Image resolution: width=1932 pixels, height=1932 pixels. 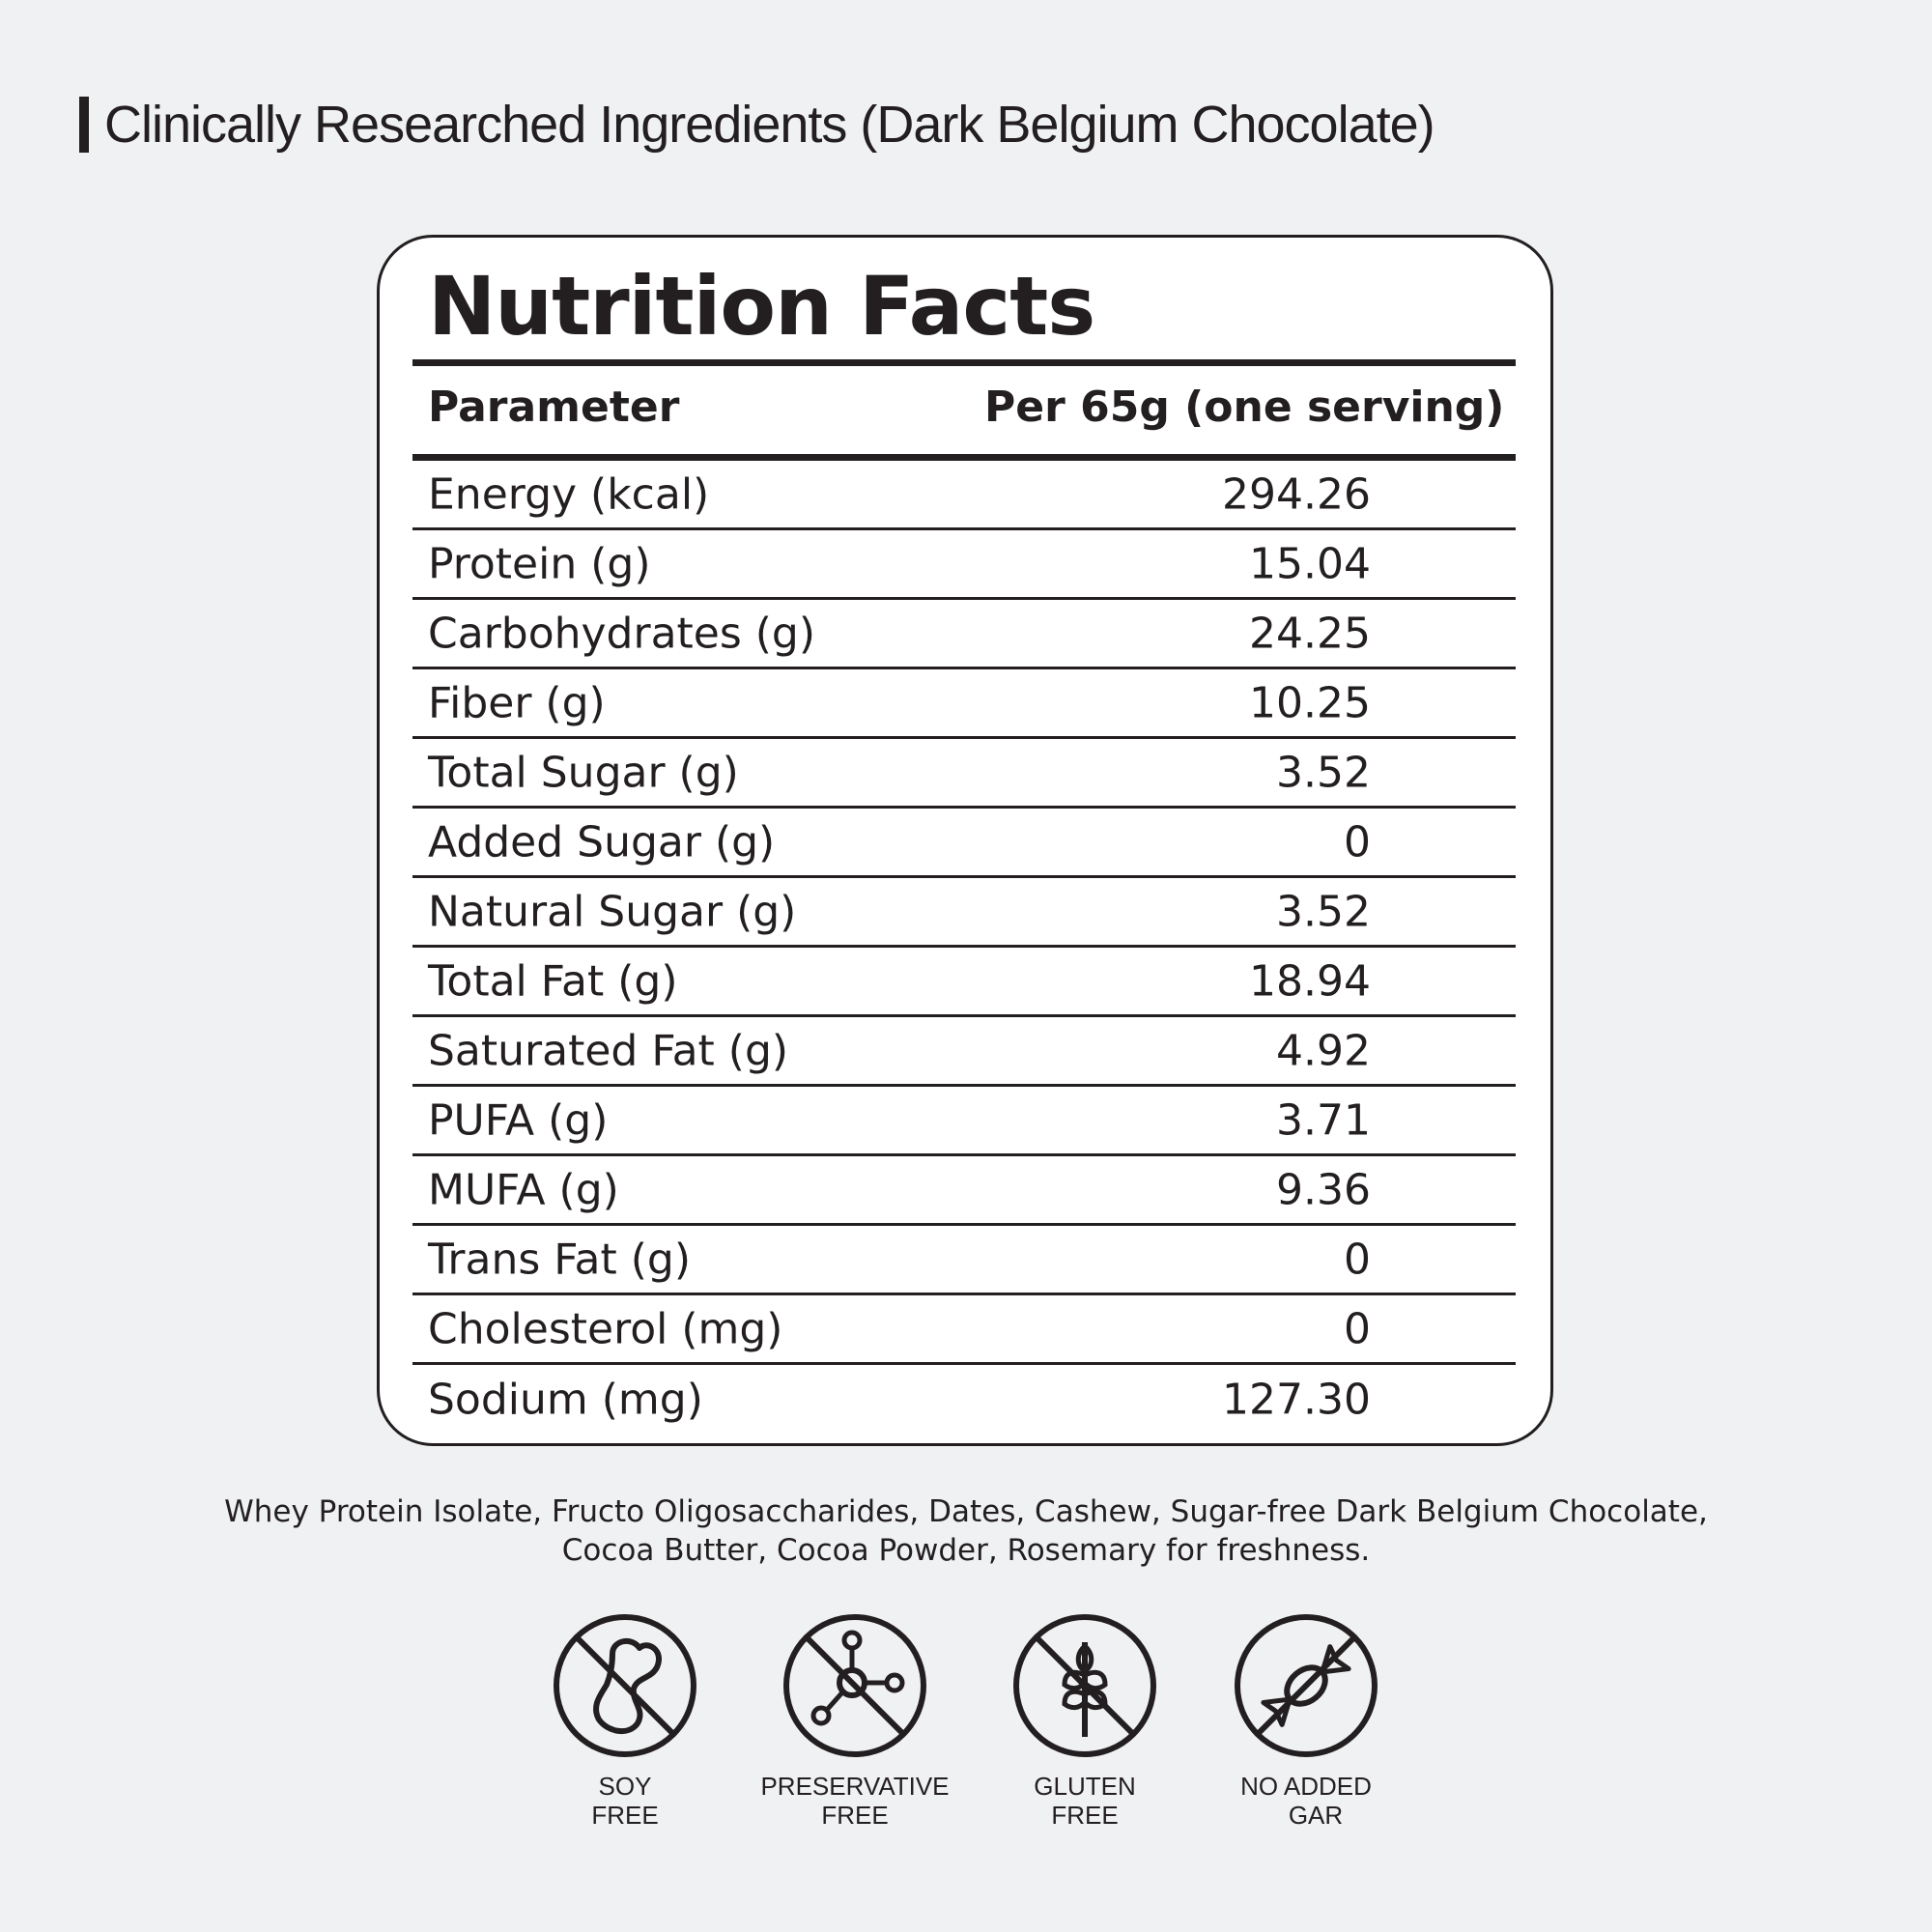 What do you see at coordinates (1085, 1801) in the screenshot?
I see `badge-label: GLUTEN FREE` at bounding box center [1085, 1801].